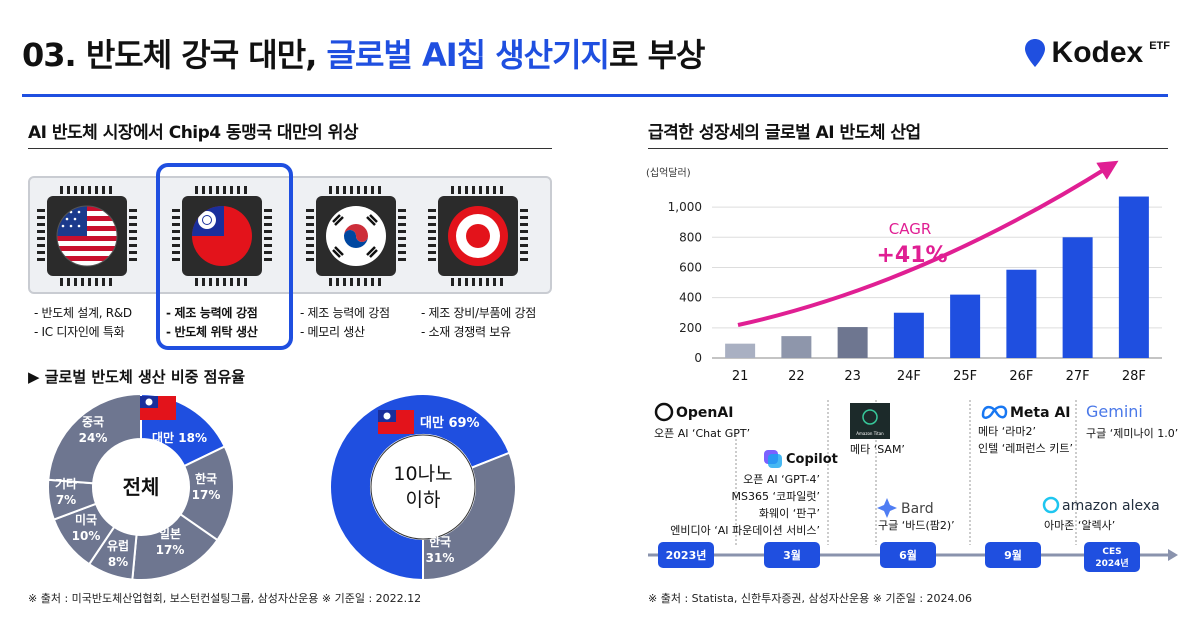 This screenshot has height=631, width=1200. What do you see at coordinates (911, 255) in the screenshot?
I see `cagr-value: +41%` at bounding box center [911, 255].